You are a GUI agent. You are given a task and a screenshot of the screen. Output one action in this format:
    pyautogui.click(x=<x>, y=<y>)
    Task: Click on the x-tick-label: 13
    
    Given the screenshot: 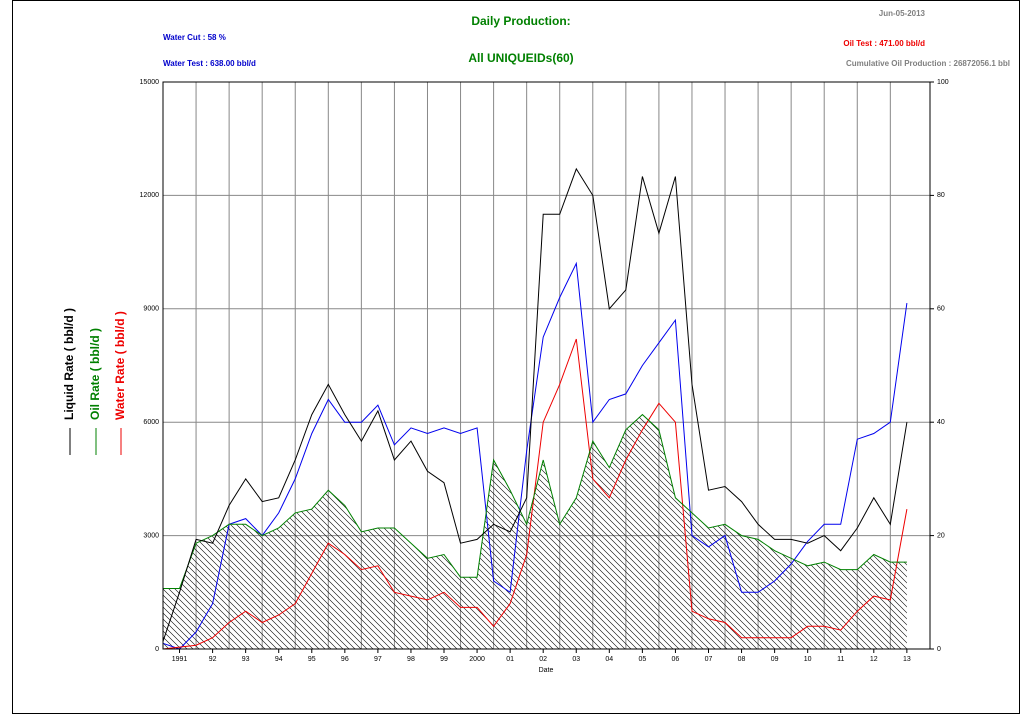 What is the action you would take?
    pyautogui.click(x=907, y=659)
    